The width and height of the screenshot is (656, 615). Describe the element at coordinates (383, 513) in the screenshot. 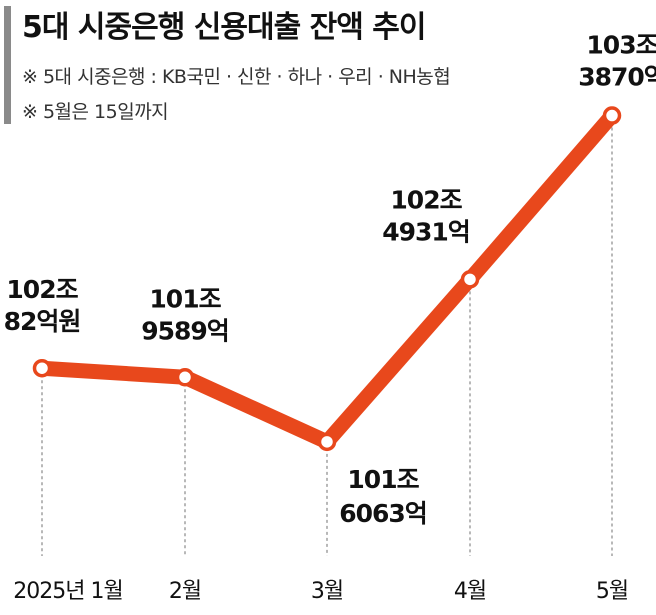

I see `data-label-billion: 6063억` at that location.